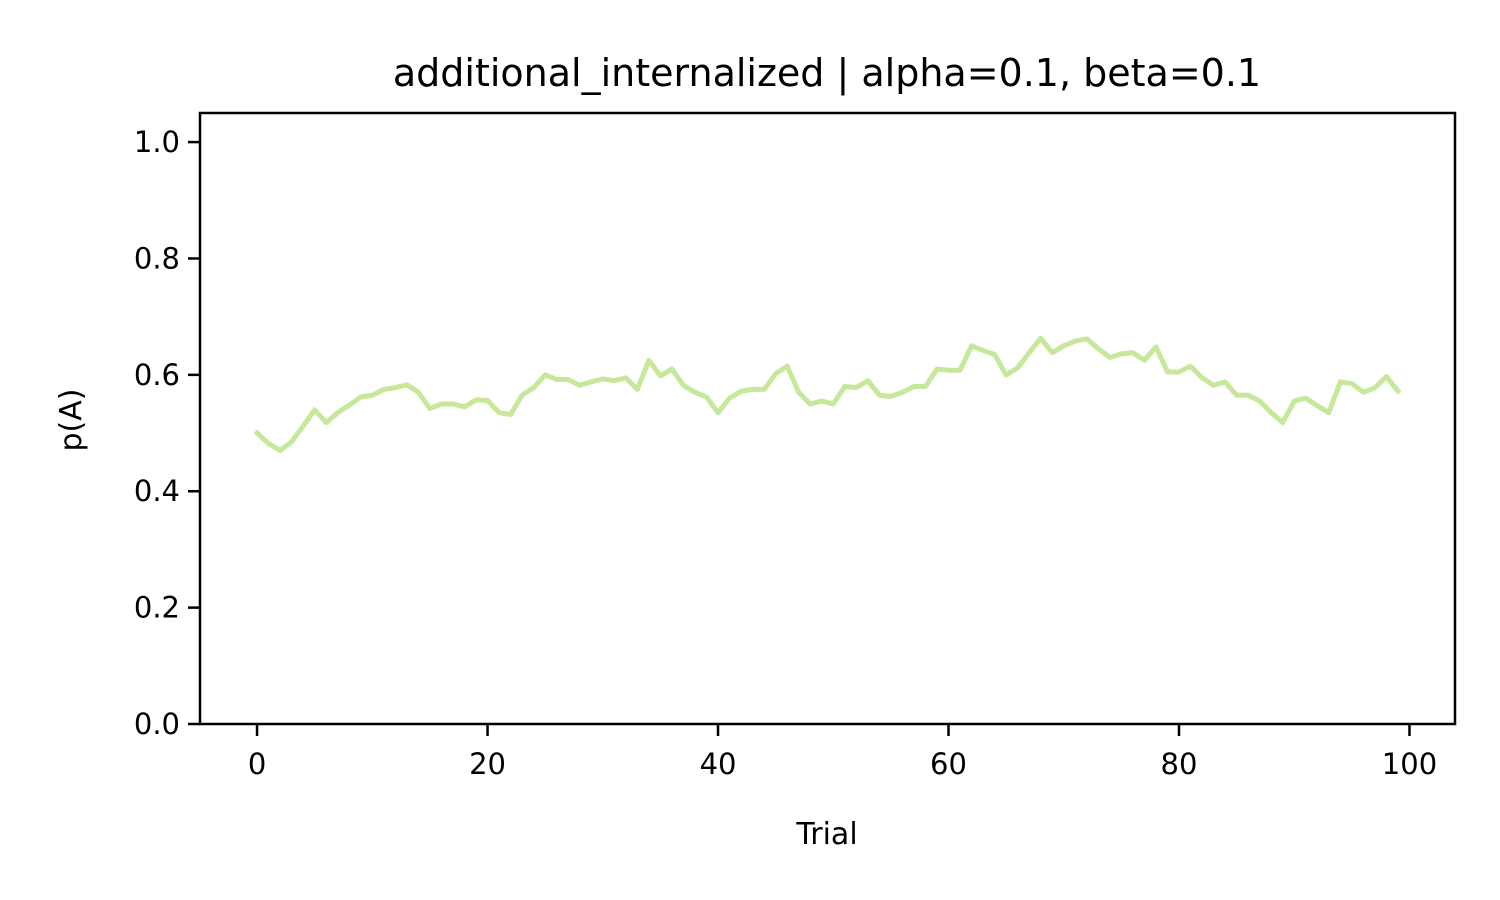 The image size is (1500, 900). What do you see at coordinates (487, 764) in the screenshot?
I see `x-tick-label: 20` at bounding box center [487, 764].